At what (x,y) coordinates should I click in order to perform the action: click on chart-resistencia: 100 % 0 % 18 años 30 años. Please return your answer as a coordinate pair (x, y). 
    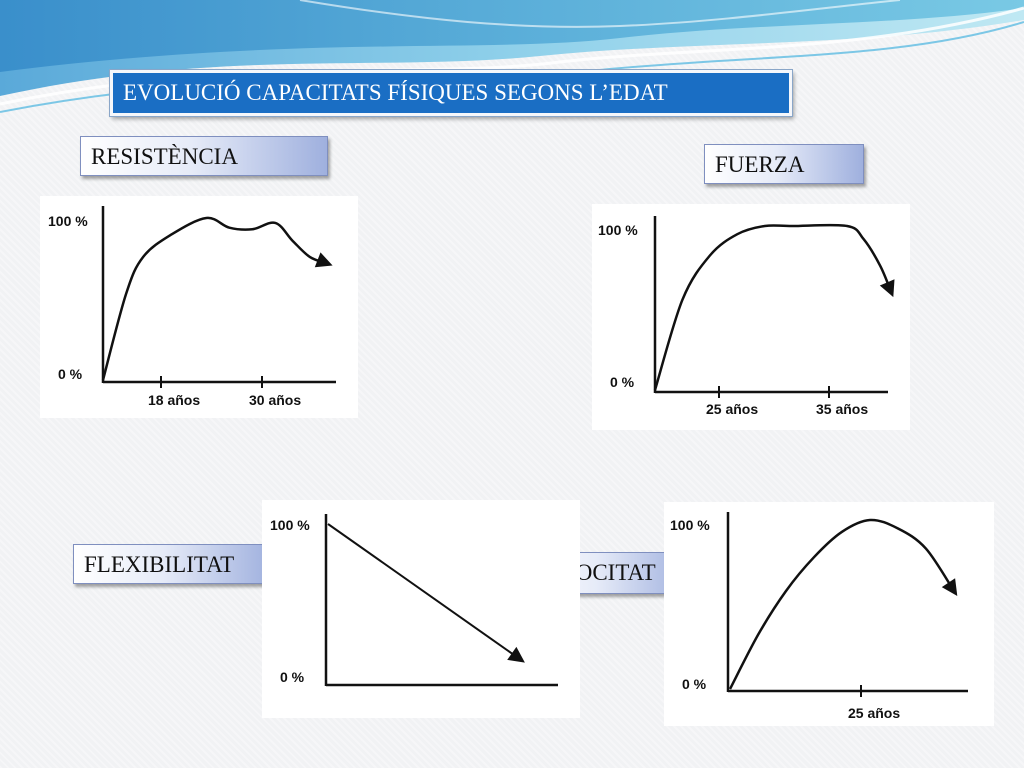
    Looking at the image, I should click on (192, 307).